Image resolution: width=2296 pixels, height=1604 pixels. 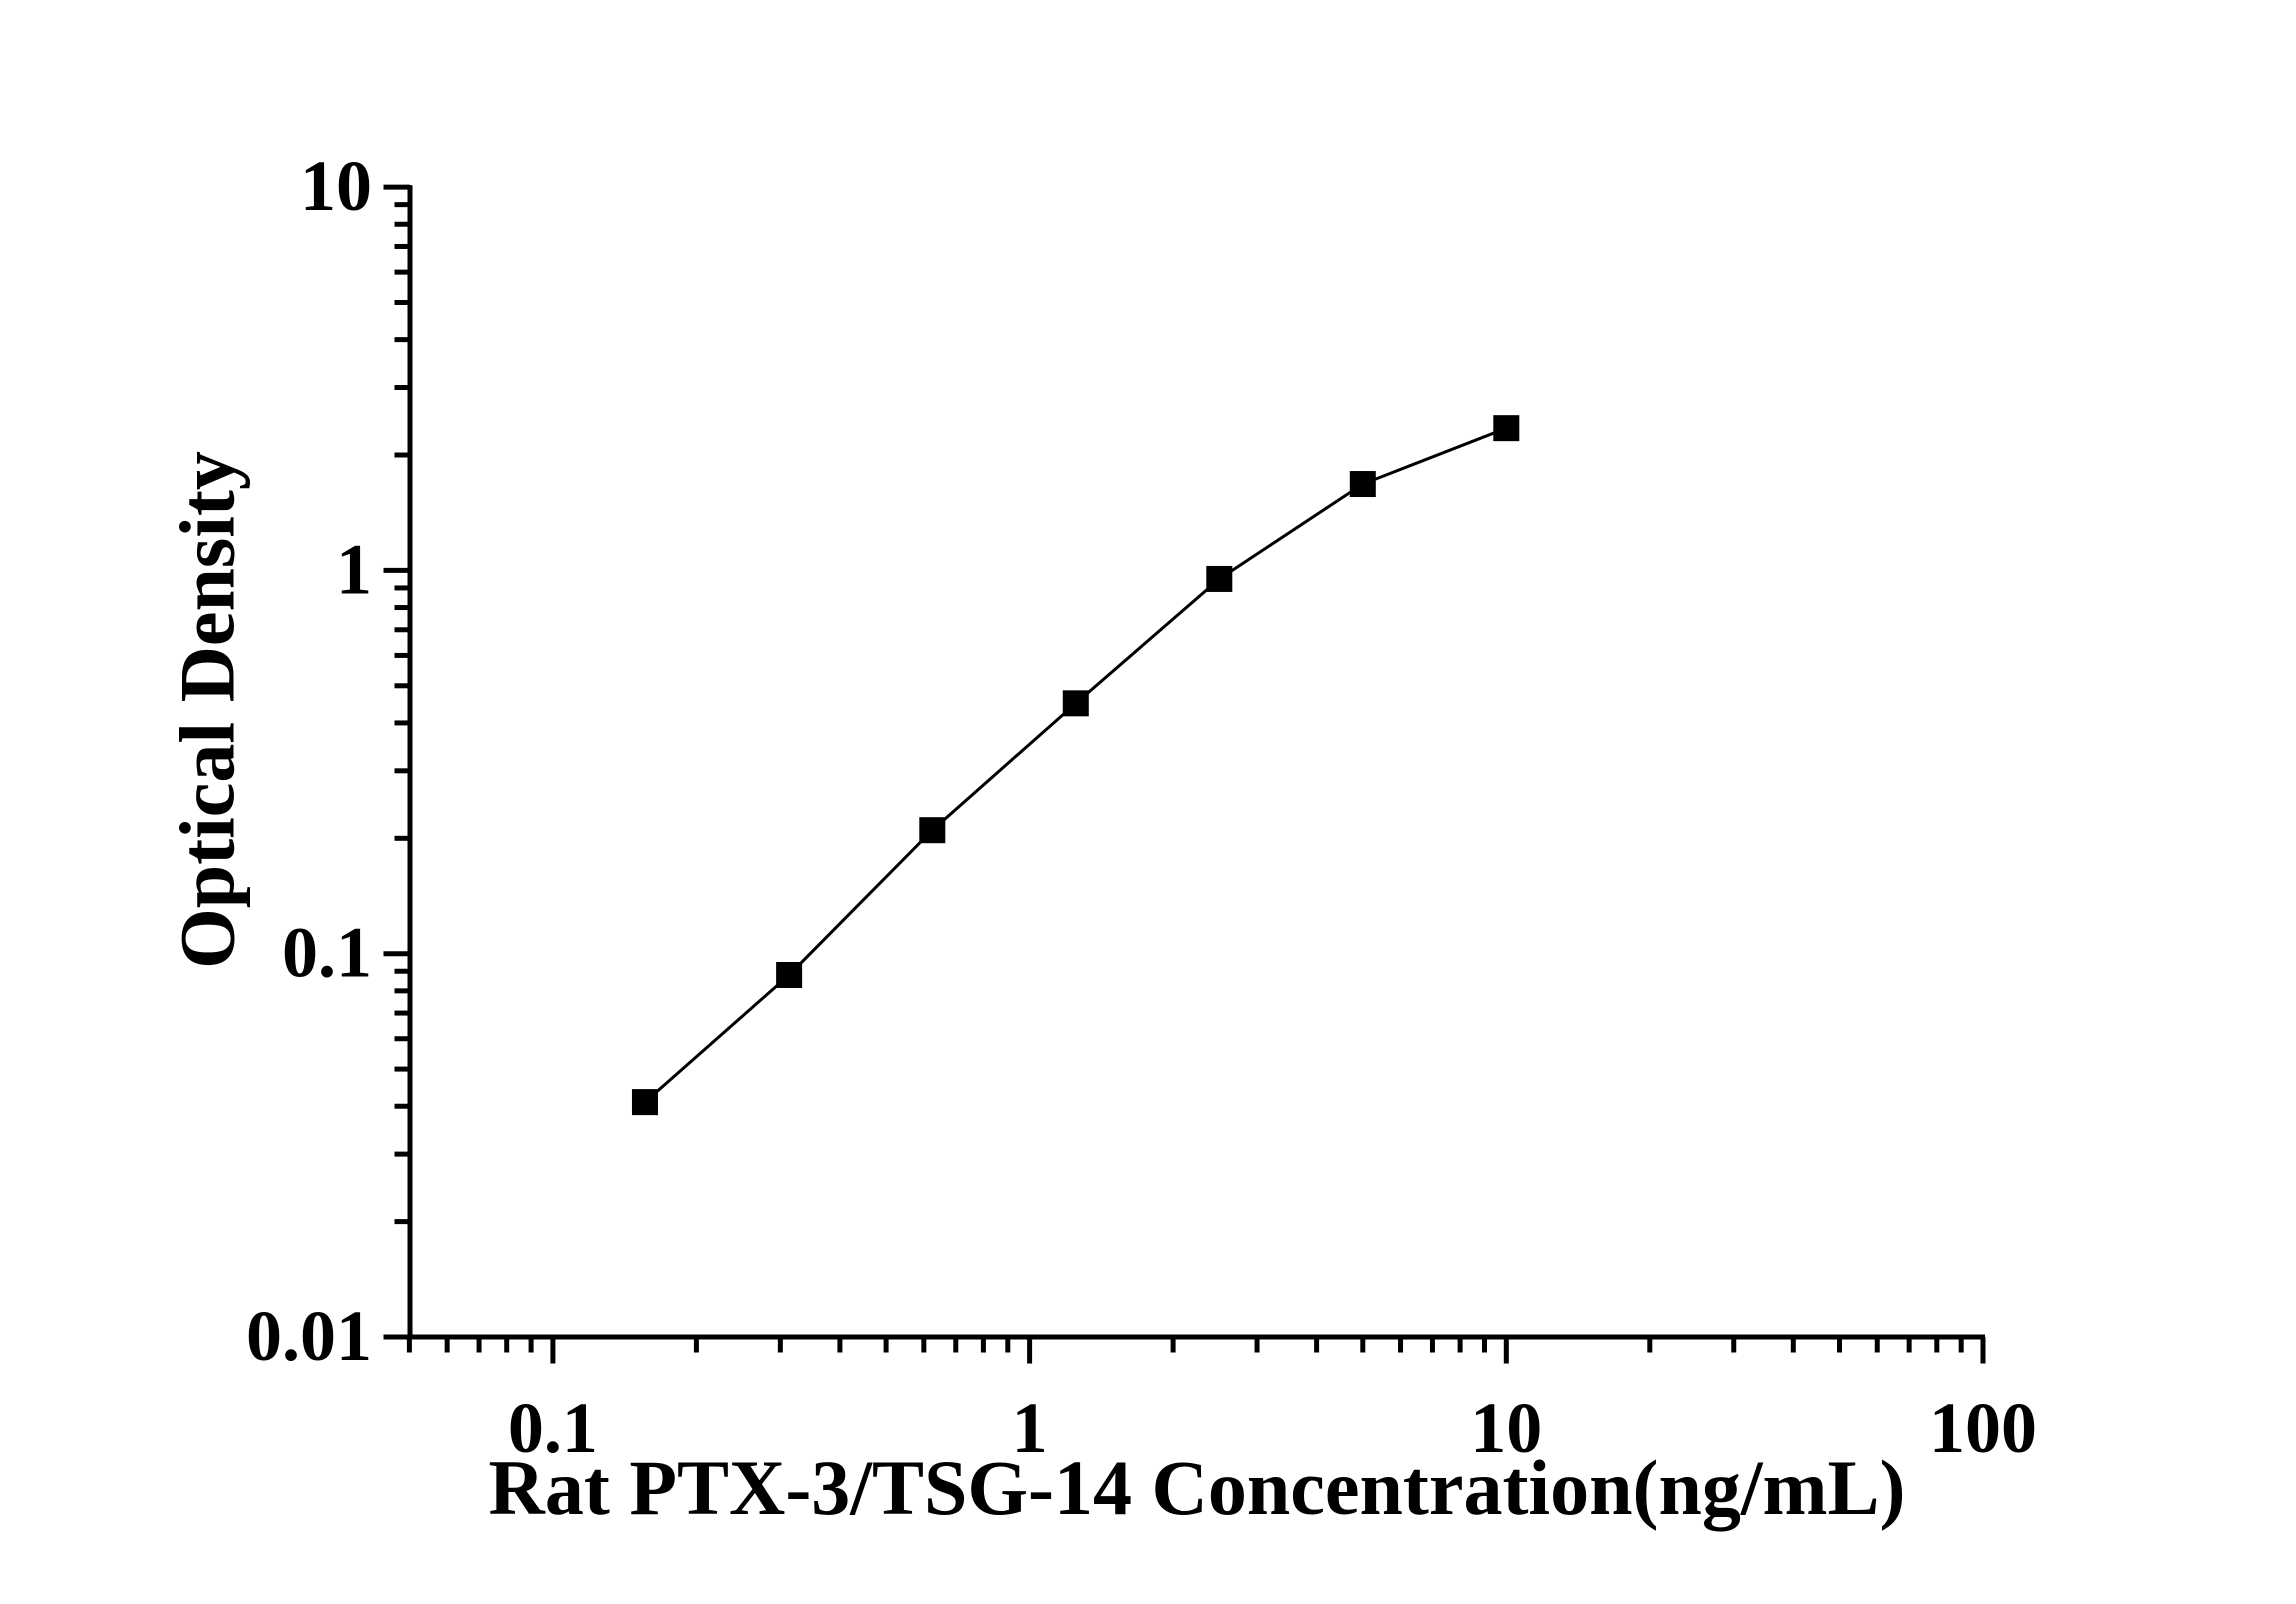 I want to click on x-tick-label: 0.1, so click(x=553, y=1428).